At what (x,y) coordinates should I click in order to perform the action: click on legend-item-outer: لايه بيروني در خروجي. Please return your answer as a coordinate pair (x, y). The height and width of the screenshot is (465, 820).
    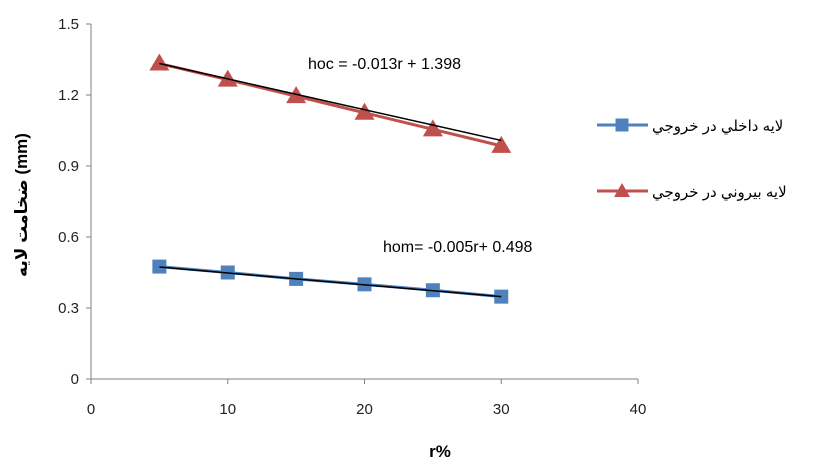
    Looking at the image, I should click on (692, 192).